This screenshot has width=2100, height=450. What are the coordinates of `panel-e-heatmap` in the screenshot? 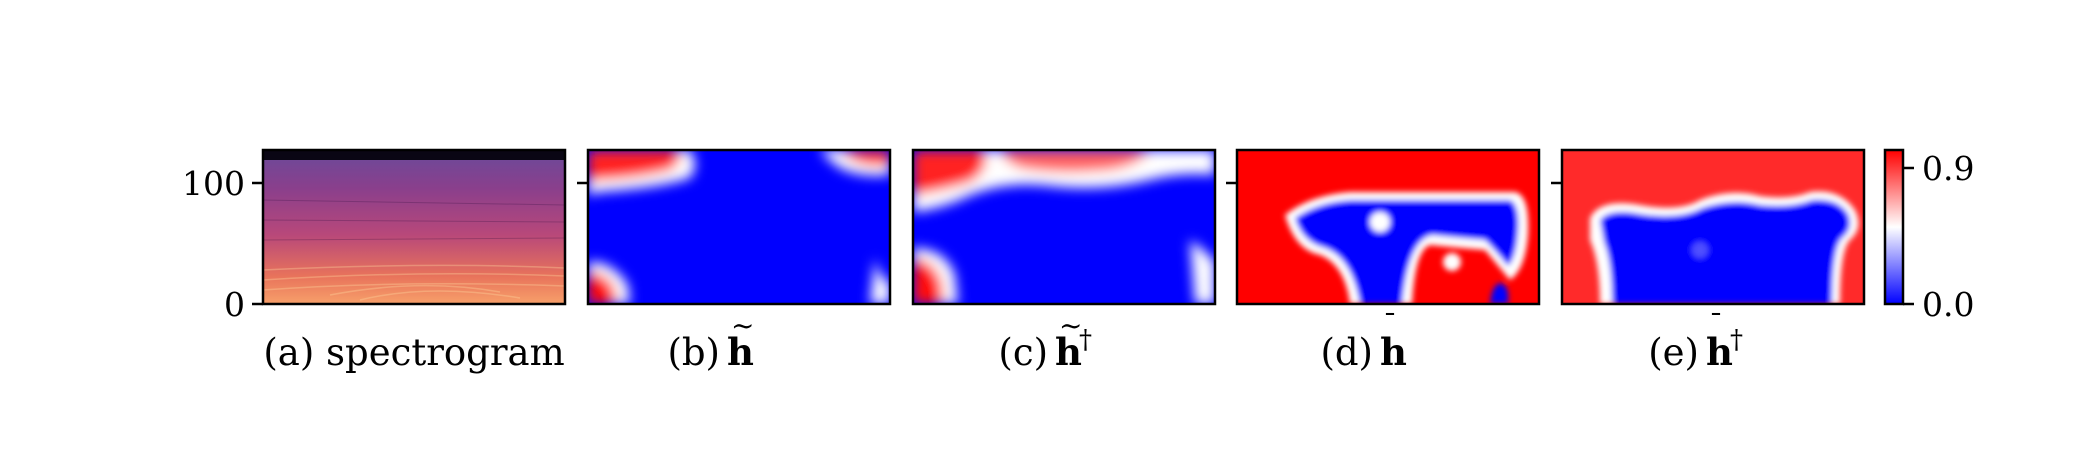 It's located at (1713, 227).